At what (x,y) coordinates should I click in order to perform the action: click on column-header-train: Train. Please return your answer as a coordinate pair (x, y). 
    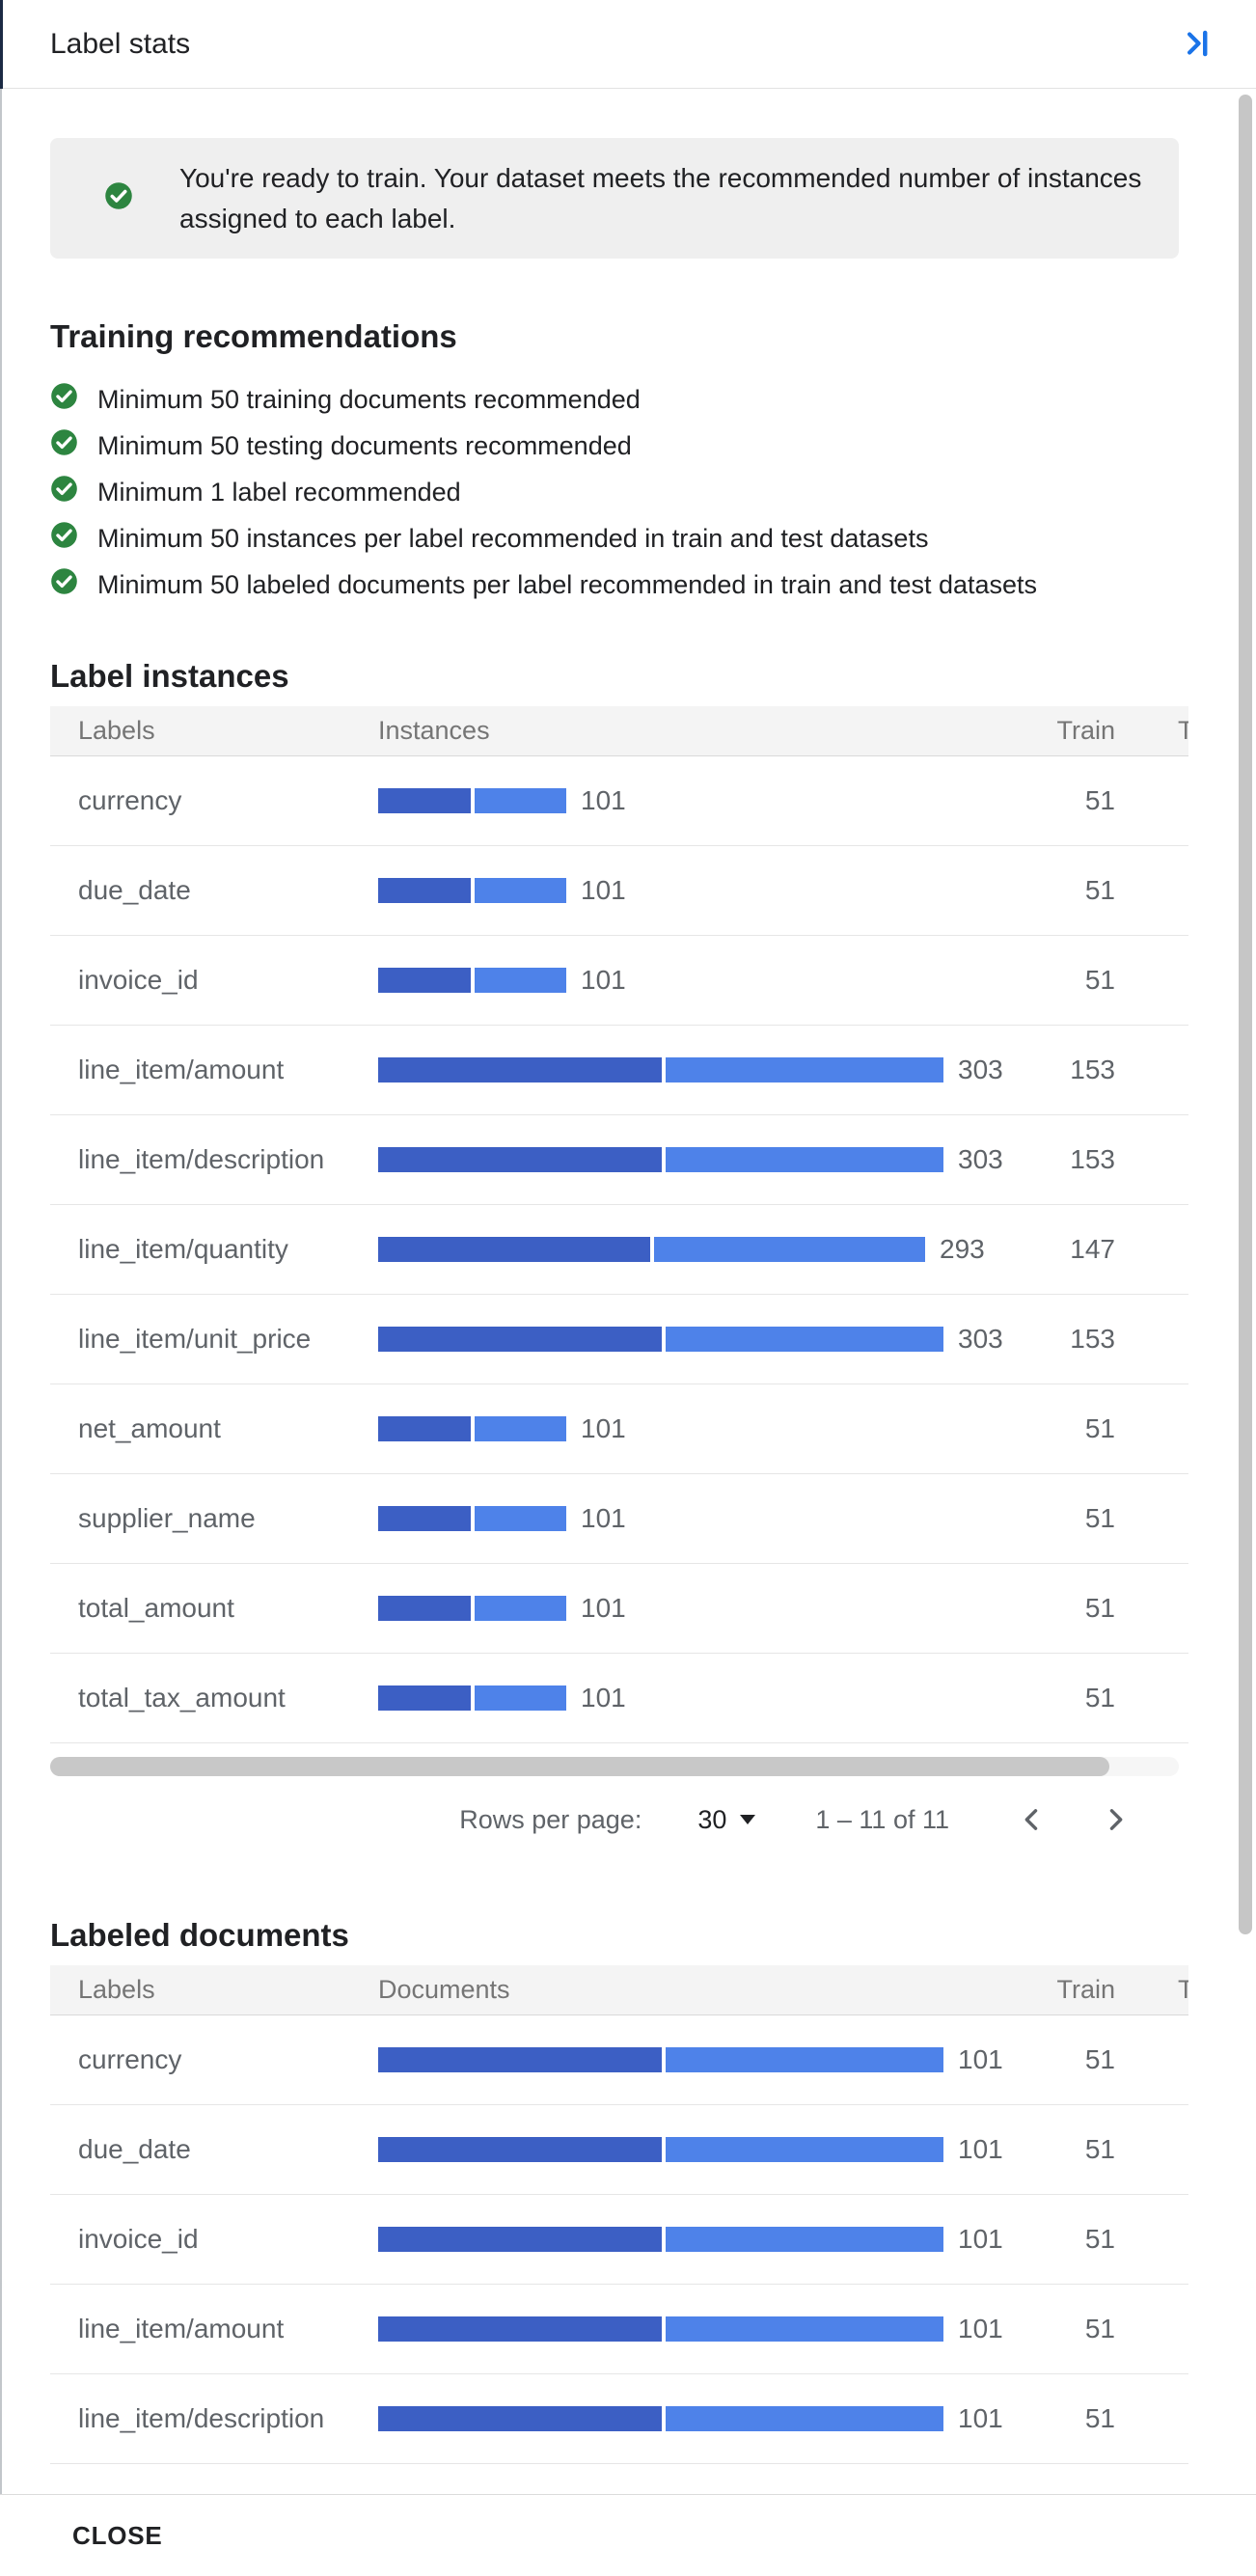
    Looking at the image, I should click on (1085, 731).